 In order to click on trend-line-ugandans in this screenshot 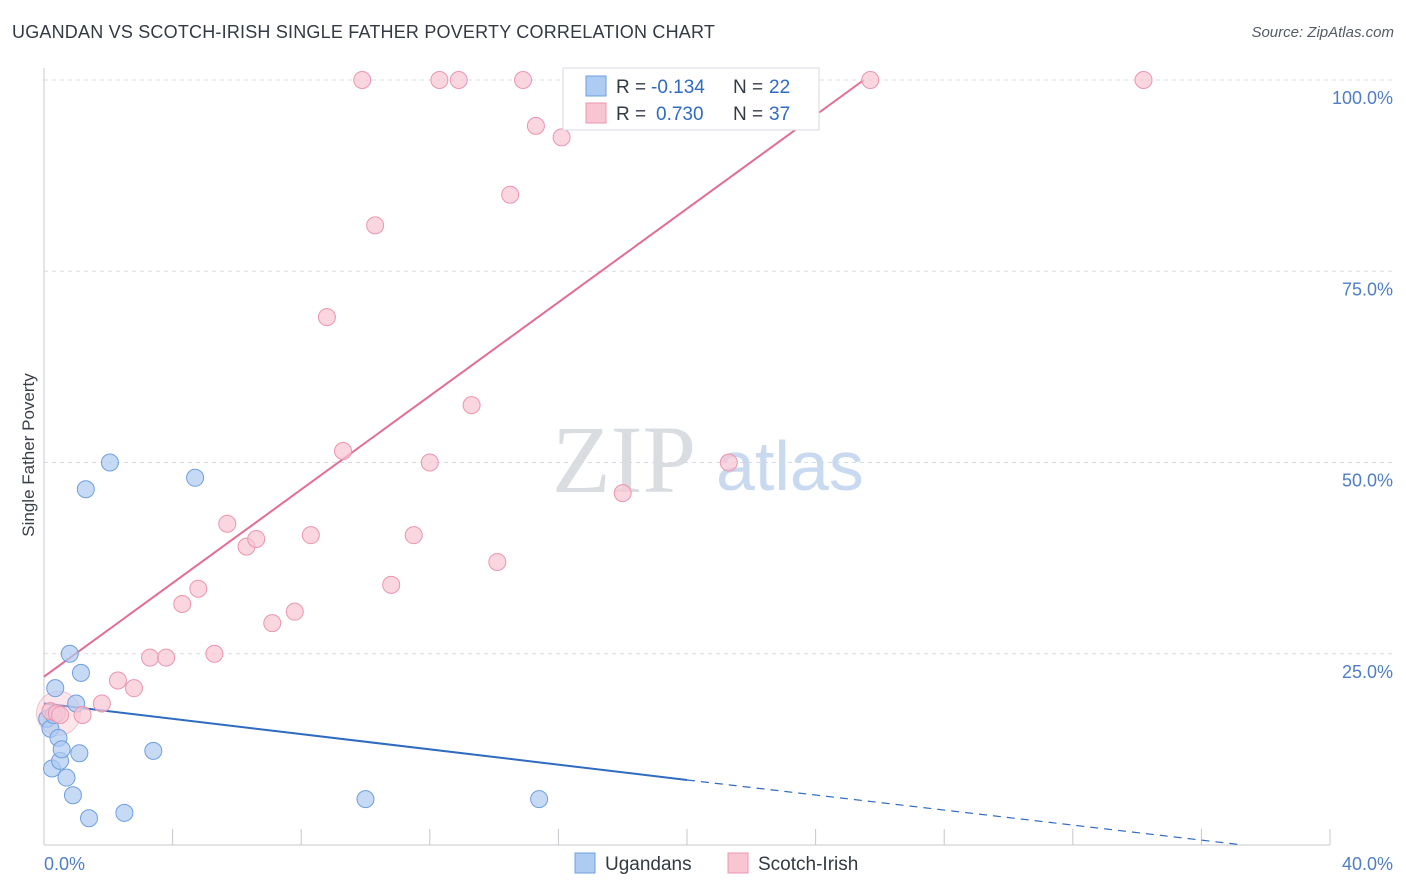, I will do `click(365, 741)`.